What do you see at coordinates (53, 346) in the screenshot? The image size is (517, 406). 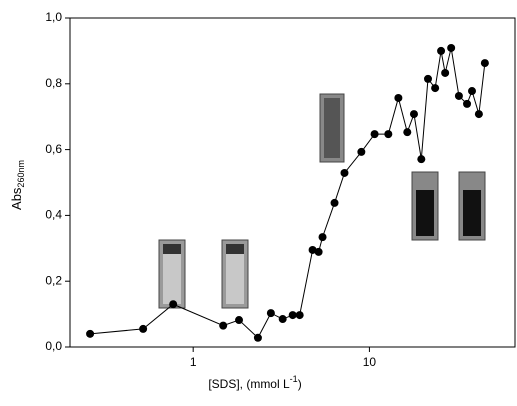 I see `y-tick-label: 0,0` at bounding box center [53, 346].